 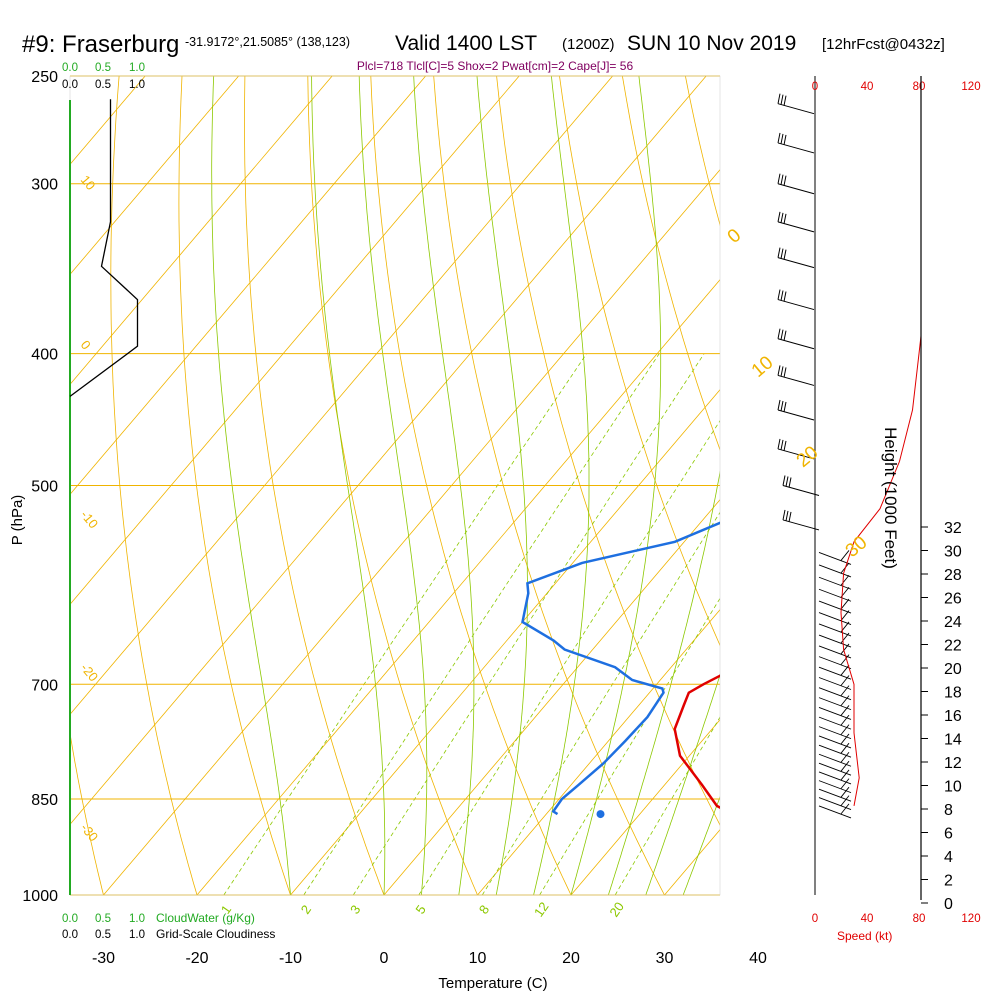 I want to click on pressure-tick-label: 250, so click(x=44, y=77).